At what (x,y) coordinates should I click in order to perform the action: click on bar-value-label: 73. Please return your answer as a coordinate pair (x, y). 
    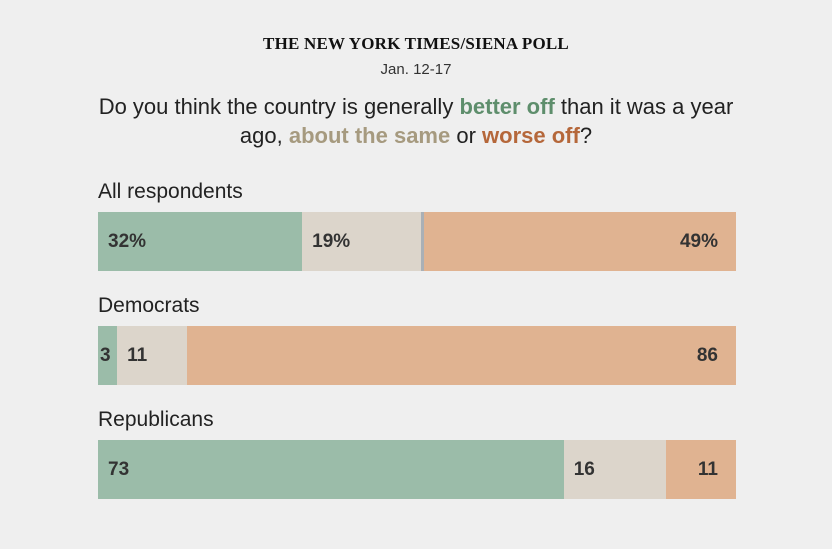
    Looking at the image, I should click on (119, 469).